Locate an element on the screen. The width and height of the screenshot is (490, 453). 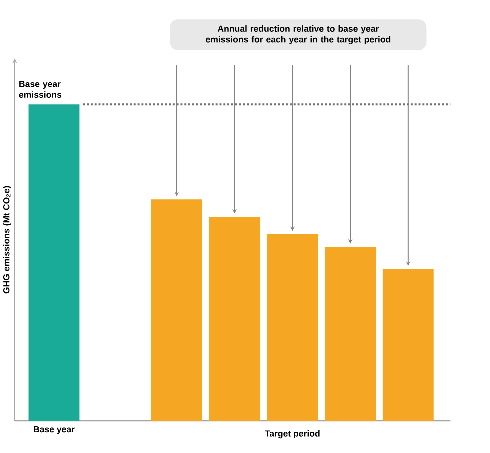
text: Annual reduction relative to base year emissions for each year in the target period is located at coordinates (298, 34).